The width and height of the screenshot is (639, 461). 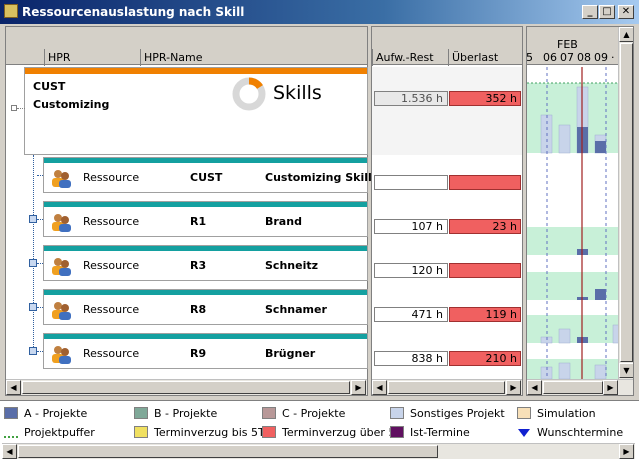 I want to click on skill-overload-value: 352 h, so click(x=485, y=98).